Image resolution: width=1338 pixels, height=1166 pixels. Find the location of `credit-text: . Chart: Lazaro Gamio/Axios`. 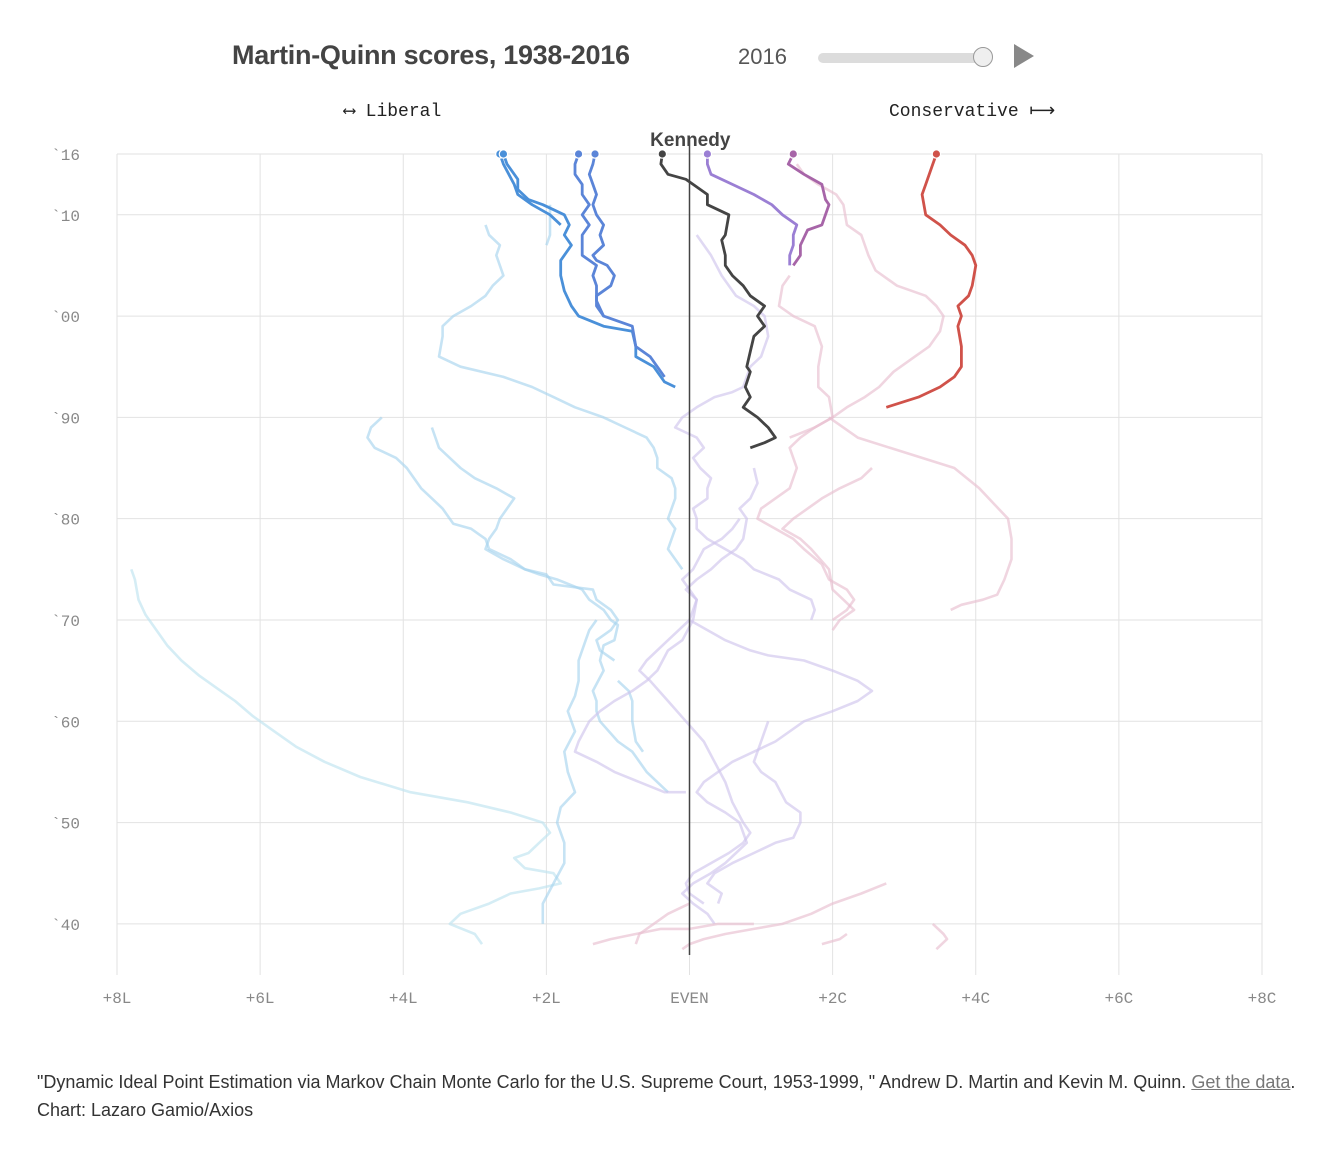

credit-text: . Chart: Lazaro Gamio/Axios is located at coordinates (666, 1096).